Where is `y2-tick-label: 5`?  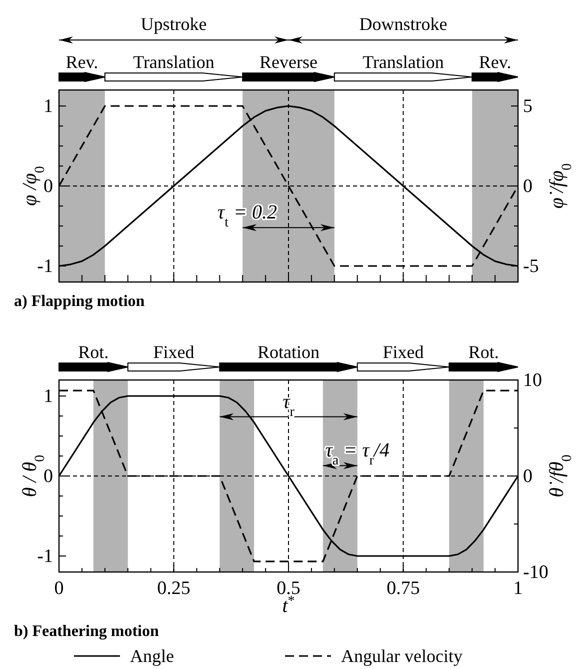
y2-tick-label: 5 is located at coordinates (527, 106).